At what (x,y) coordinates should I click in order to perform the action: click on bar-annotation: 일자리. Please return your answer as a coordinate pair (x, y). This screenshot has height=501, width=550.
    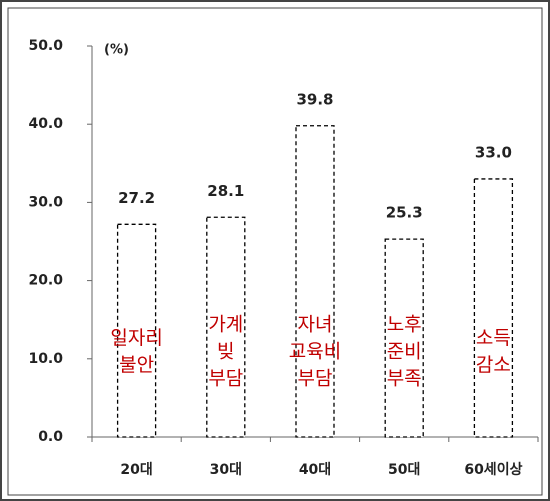
    Looking at the image, I should click on (136, 338).